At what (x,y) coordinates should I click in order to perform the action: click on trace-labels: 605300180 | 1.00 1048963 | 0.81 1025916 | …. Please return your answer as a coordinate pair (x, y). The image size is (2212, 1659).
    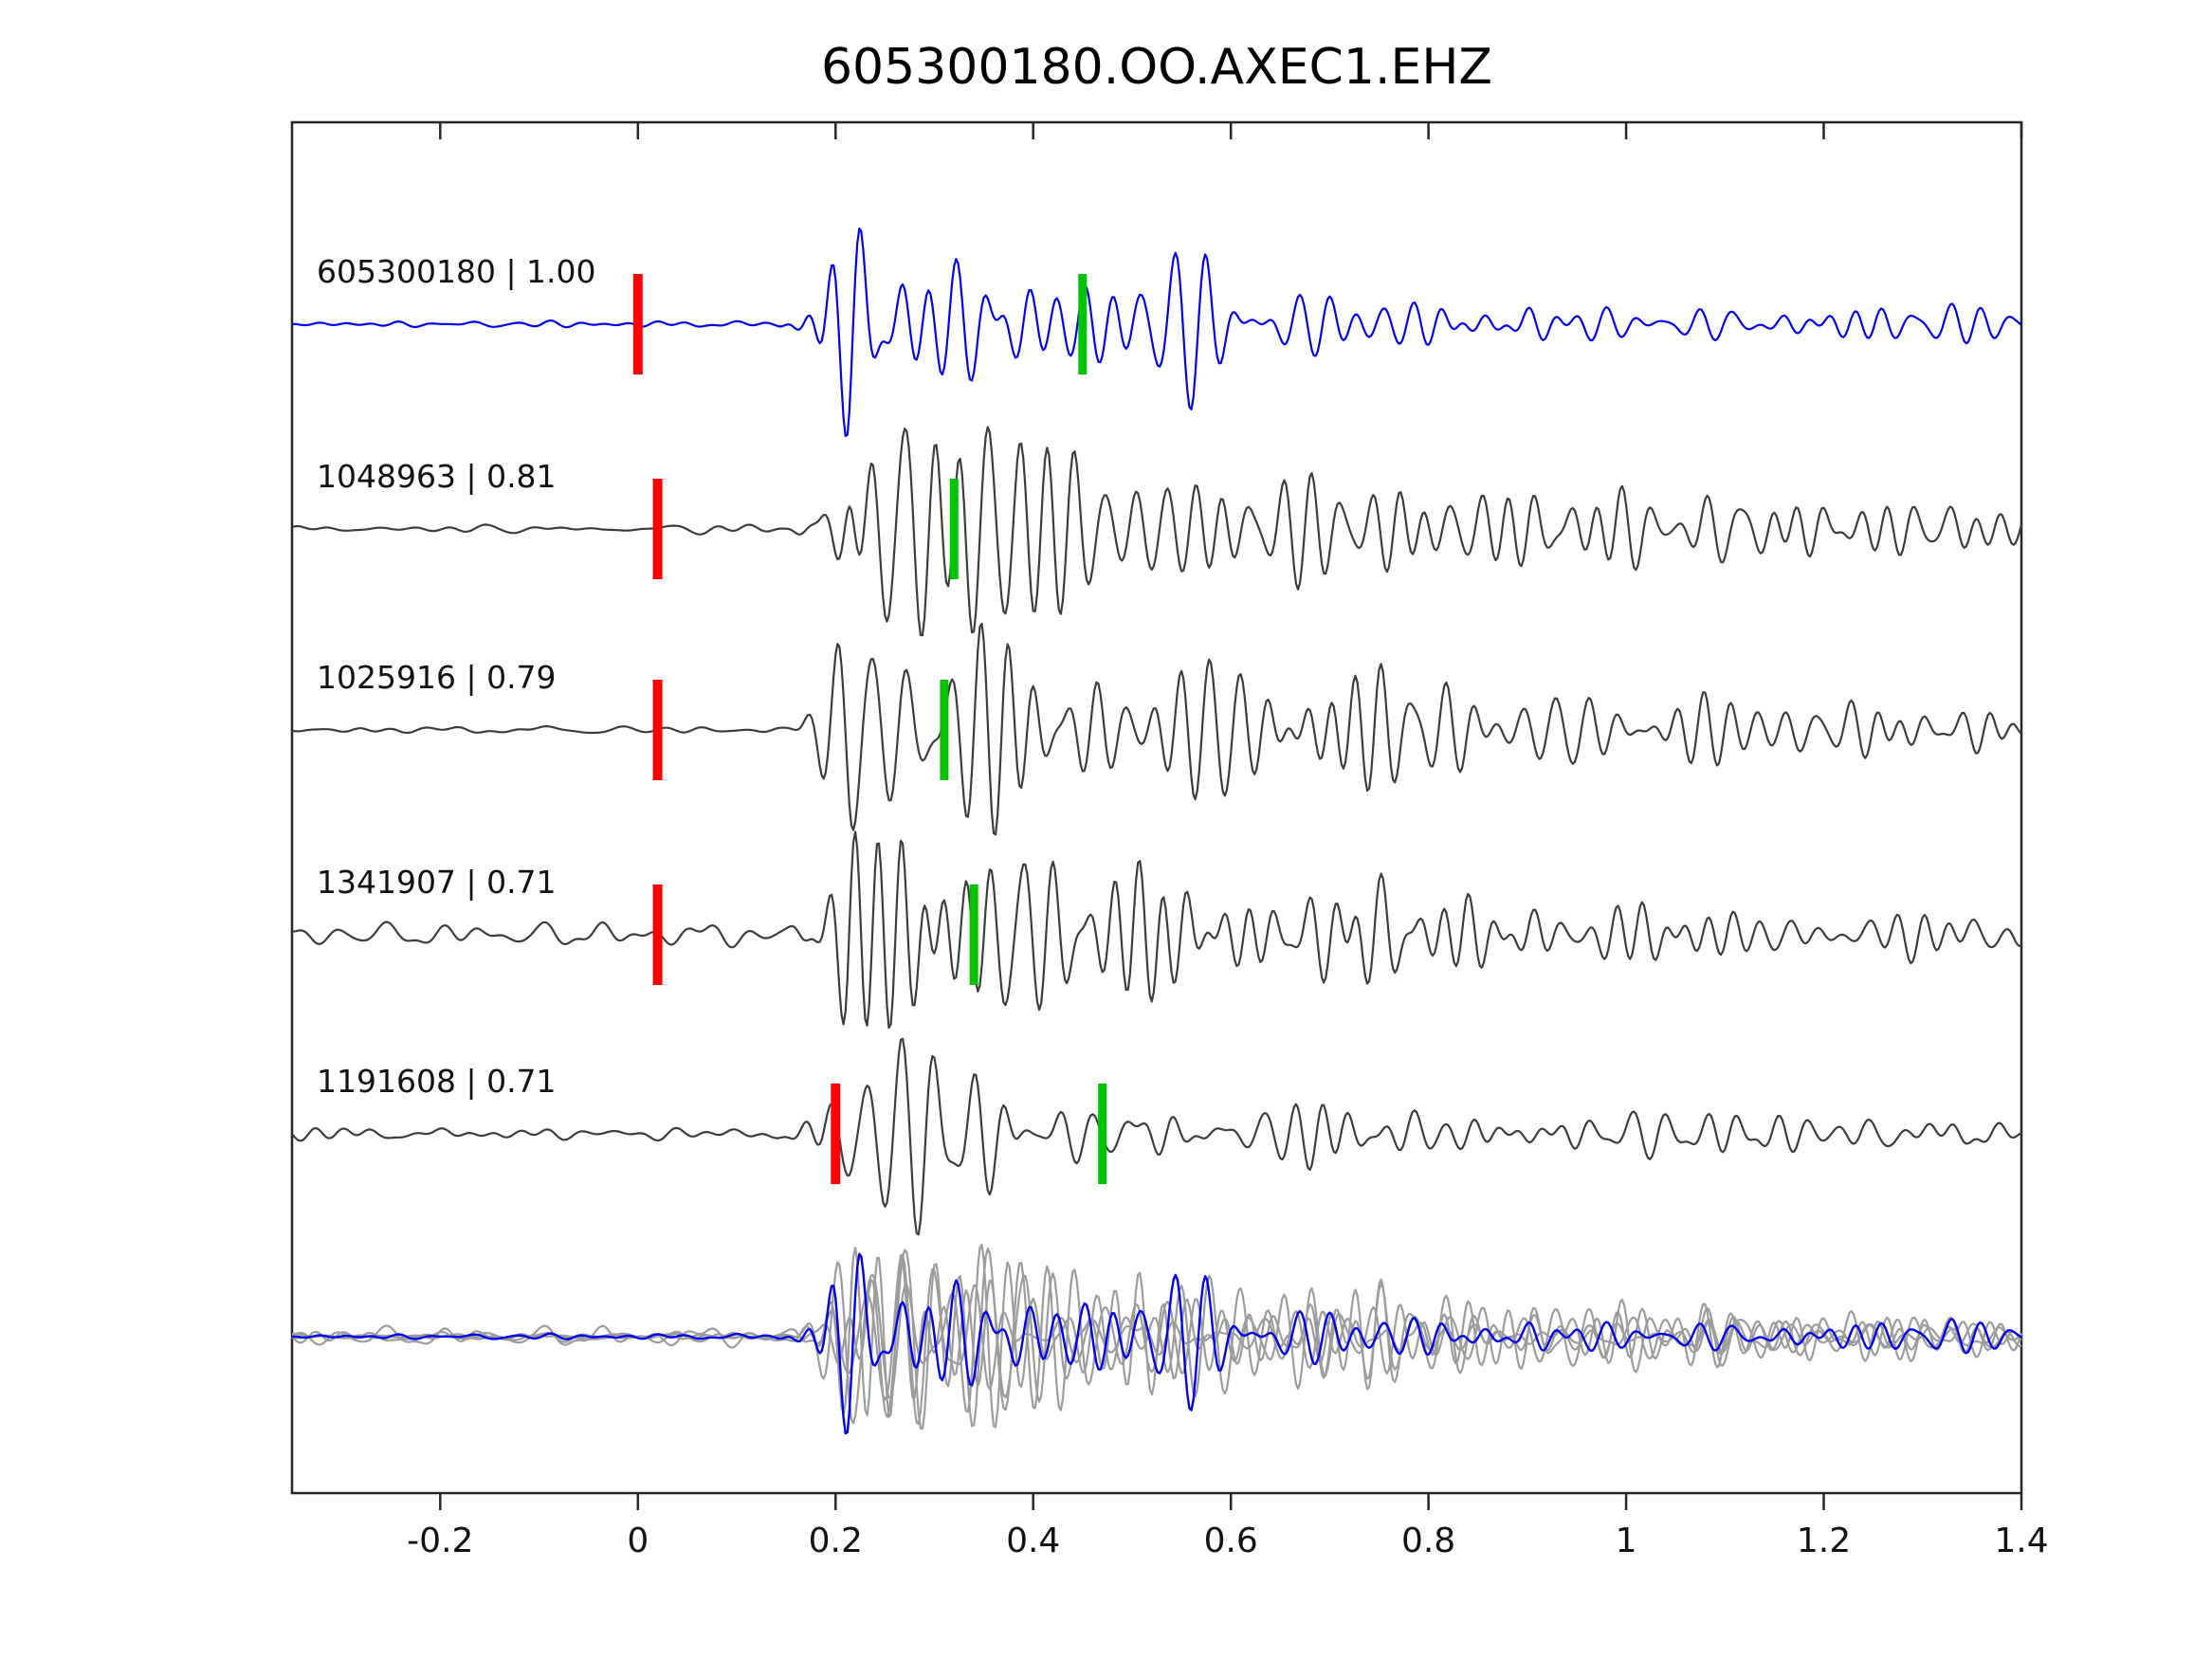
    Looking at the image, I should click on (456, 676).